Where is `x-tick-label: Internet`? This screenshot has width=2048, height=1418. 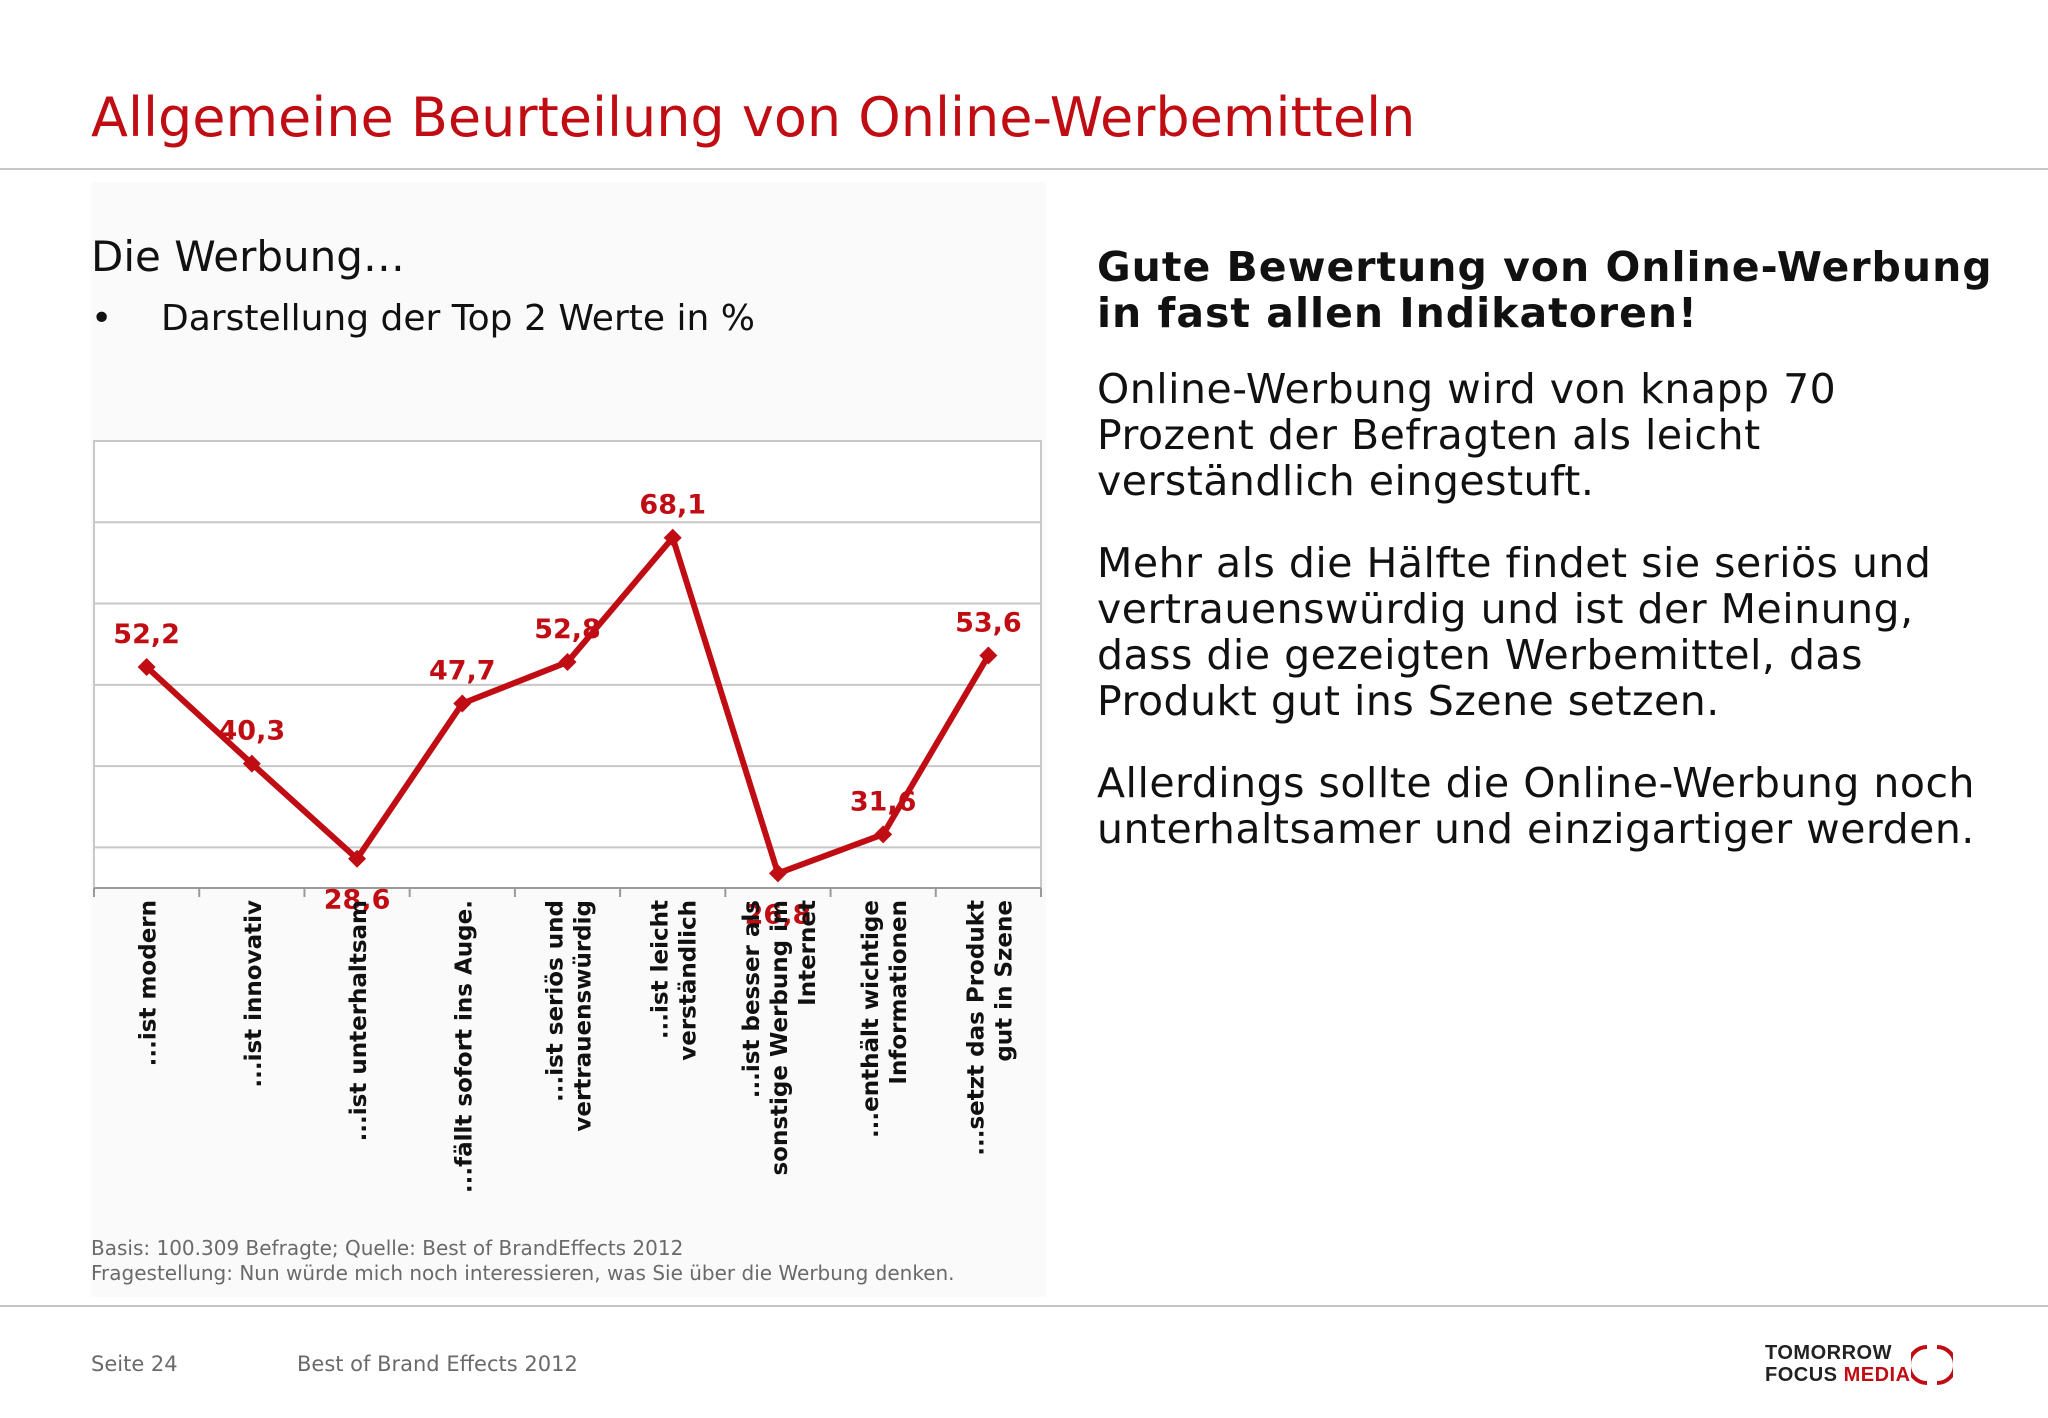
x-tick-label: Internet is located at coordinates (808, 953).